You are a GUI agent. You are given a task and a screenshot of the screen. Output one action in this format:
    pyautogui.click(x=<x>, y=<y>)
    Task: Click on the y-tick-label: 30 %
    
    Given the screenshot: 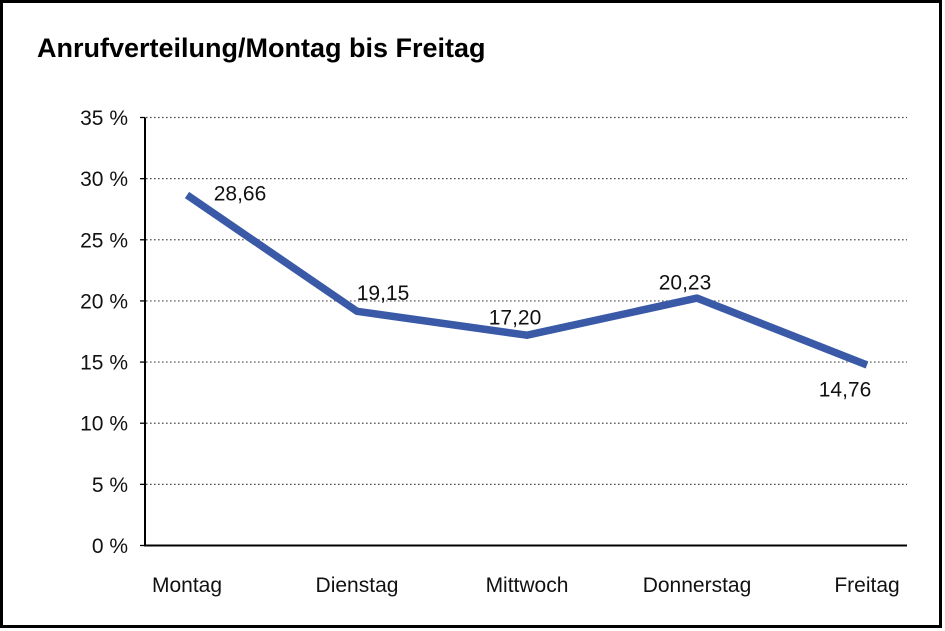 What is the action you would take?
    pyautogui.click(x=104, y=179)
    